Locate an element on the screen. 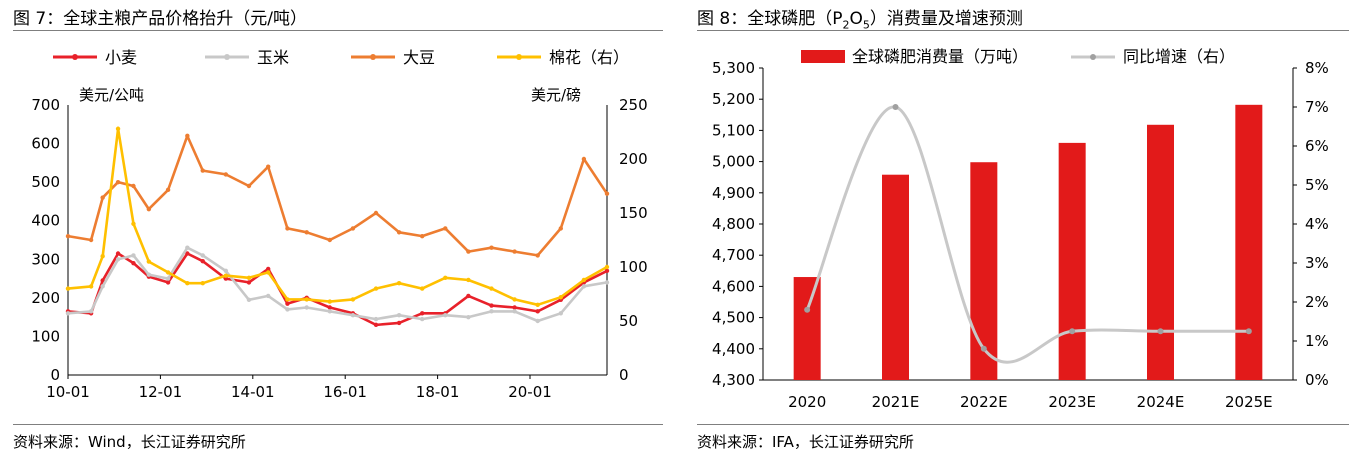  left-y-tick-label: 0 is located at coordinates (55, 375).